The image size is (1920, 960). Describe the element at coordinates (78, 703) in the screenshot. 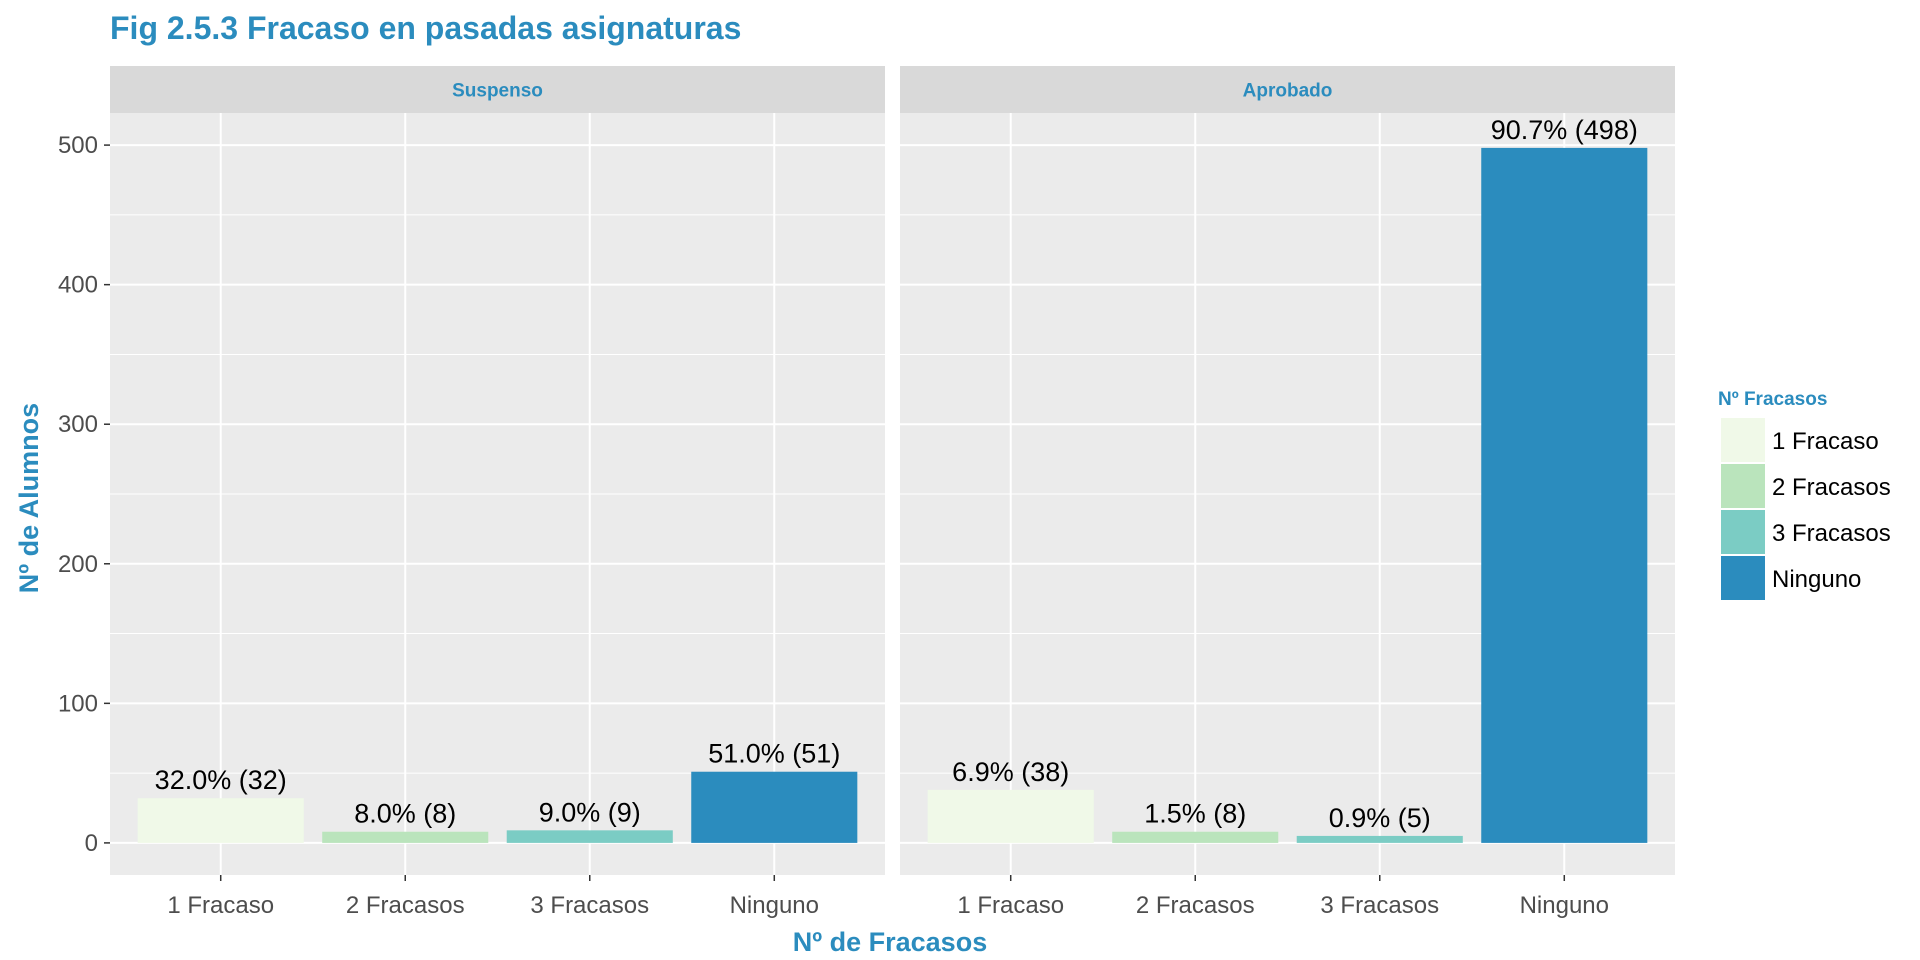

I see `y-tick-label: 100` at that location.